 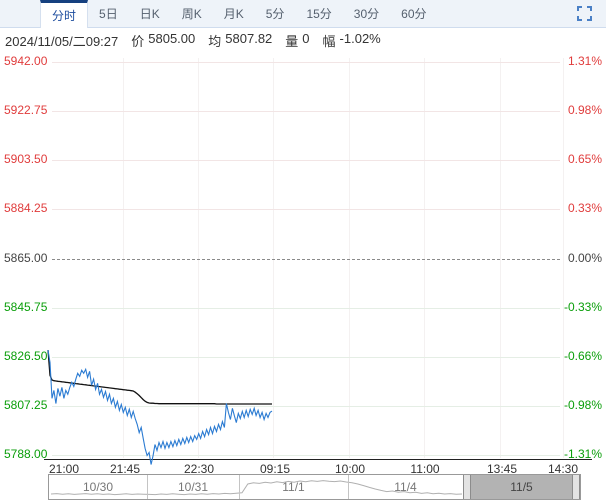 I want to click on info-average: 均 5807.82, so click(x=240, y=40).